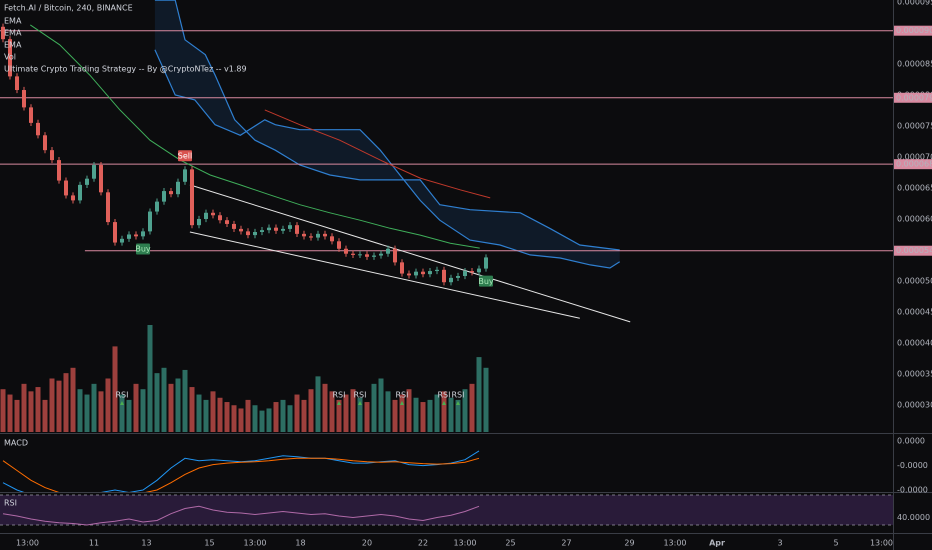 The height and width of the screenshot is (550, 932). I want to click on x-tick-label: 20, so click(367, 543).